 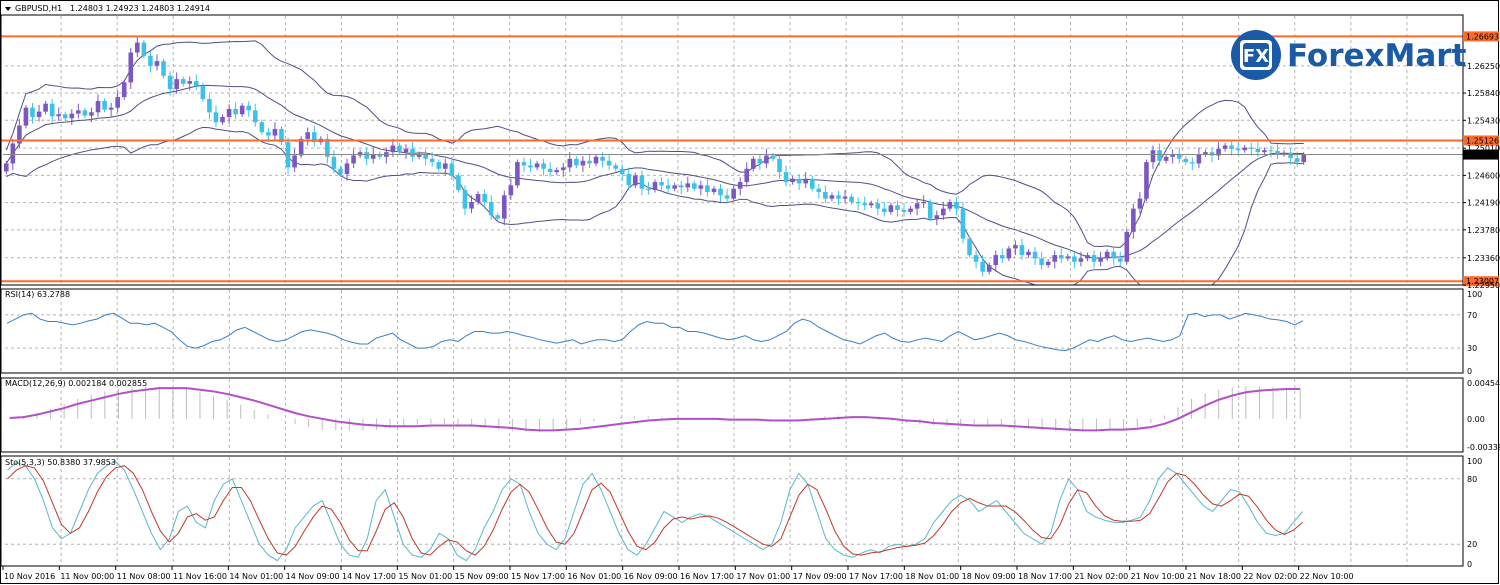 I want to click on current-price-tag, so click(x=1481, y=154).